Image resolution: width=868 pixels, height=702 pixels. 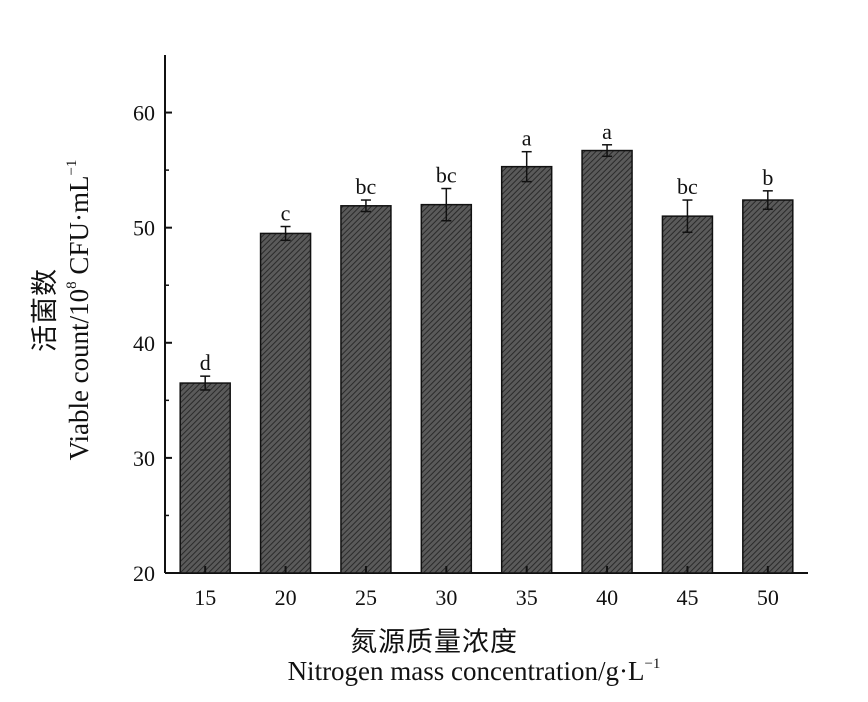 I want to click on y-tick-label: 30, so click(x=144, y=458).